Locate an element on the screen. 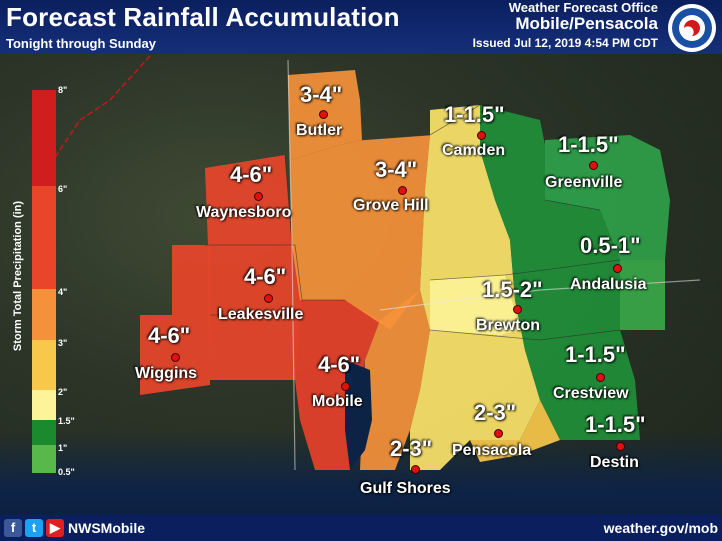 This screenshot has width=722, height=541. amount-pensacola: 2-3" is located at coordinates (495, 412).